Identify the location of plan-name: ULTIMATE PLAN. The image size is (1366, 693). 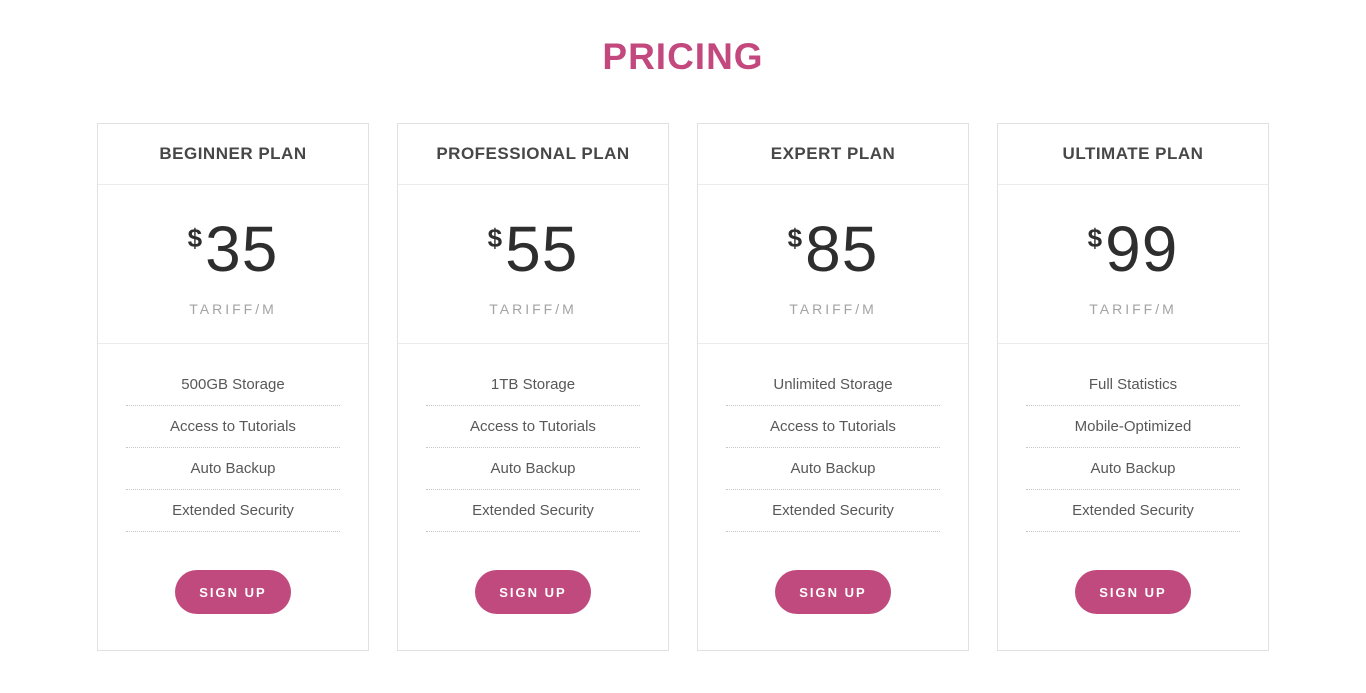
(1133, 153).